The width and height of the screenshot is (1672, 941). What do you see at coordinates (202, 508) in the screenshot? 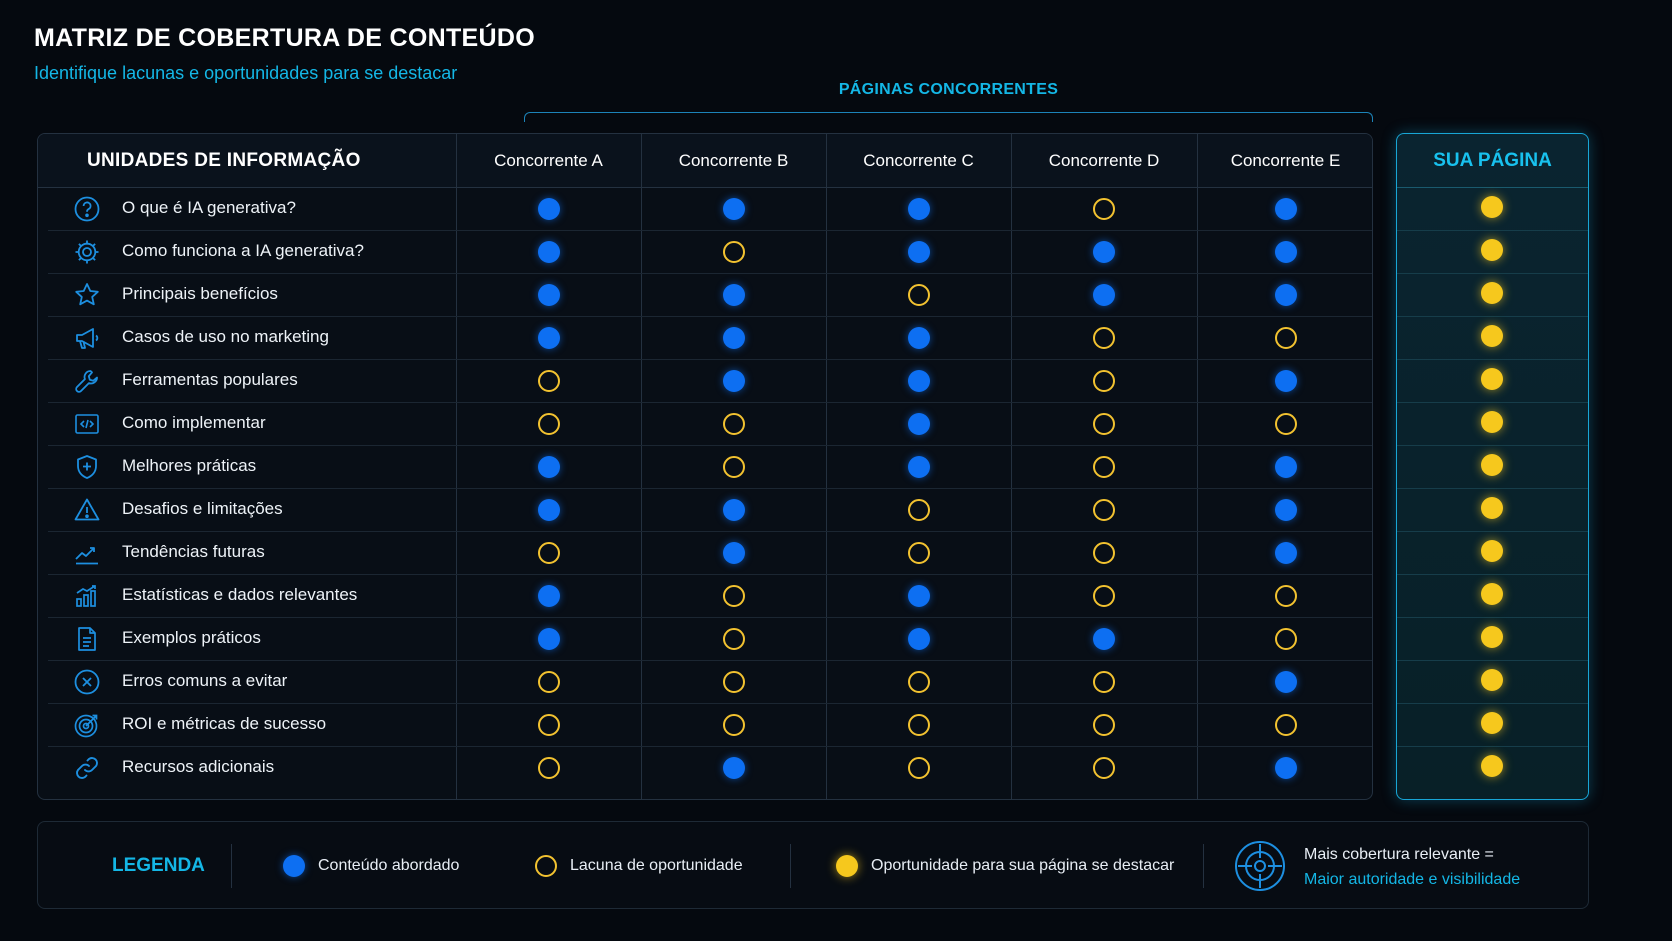
I see `info-unit-label: Desafios e limitações` at bounding box center [202, 508].